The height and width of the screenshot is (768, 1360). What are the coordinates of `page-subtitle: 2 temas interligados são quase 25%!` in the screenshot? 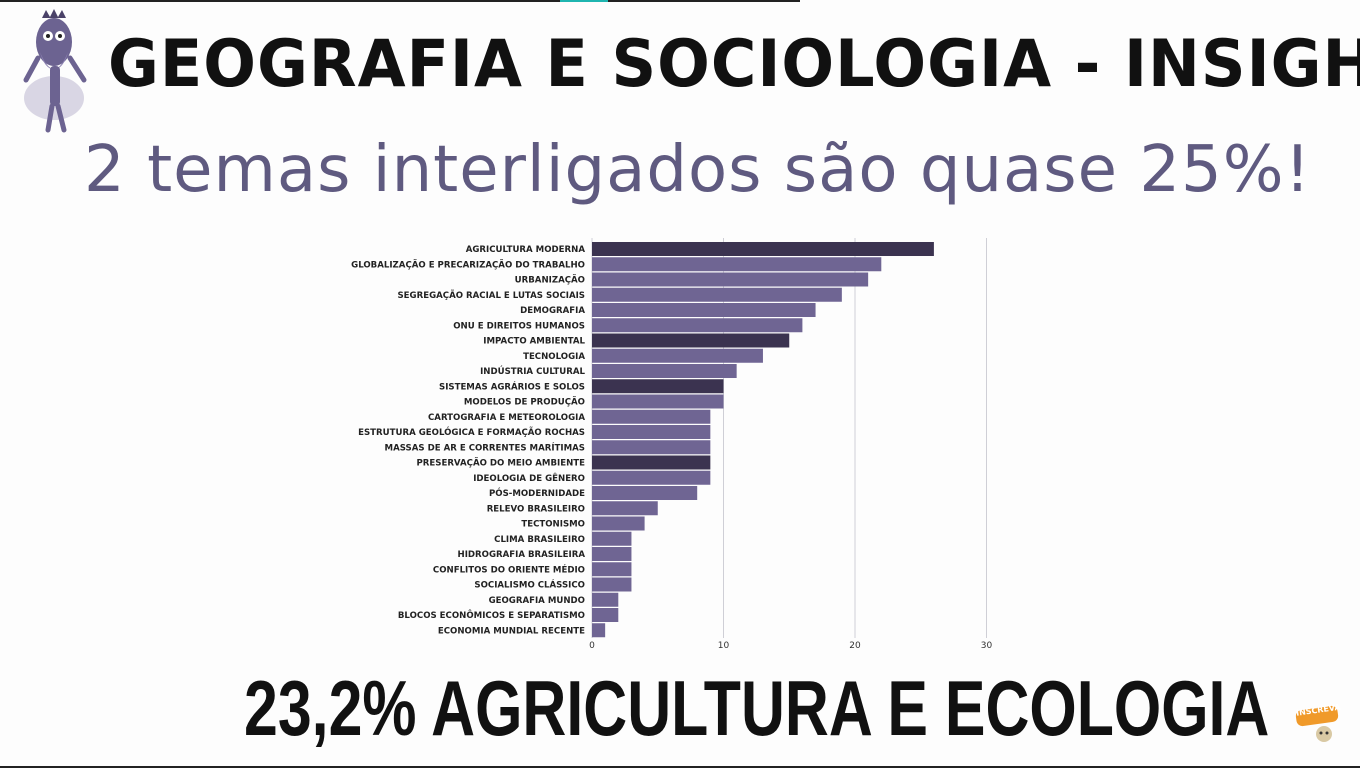 It's located at (698, 170).